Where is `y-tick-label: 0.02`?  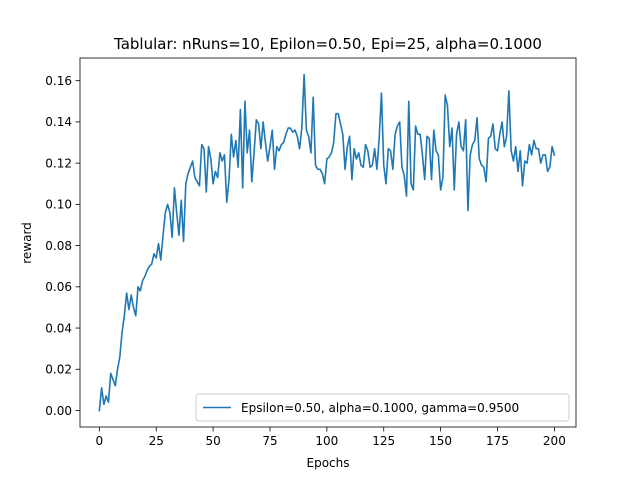 y-tick-label: 0.02 is located at coordinates (58, 370).